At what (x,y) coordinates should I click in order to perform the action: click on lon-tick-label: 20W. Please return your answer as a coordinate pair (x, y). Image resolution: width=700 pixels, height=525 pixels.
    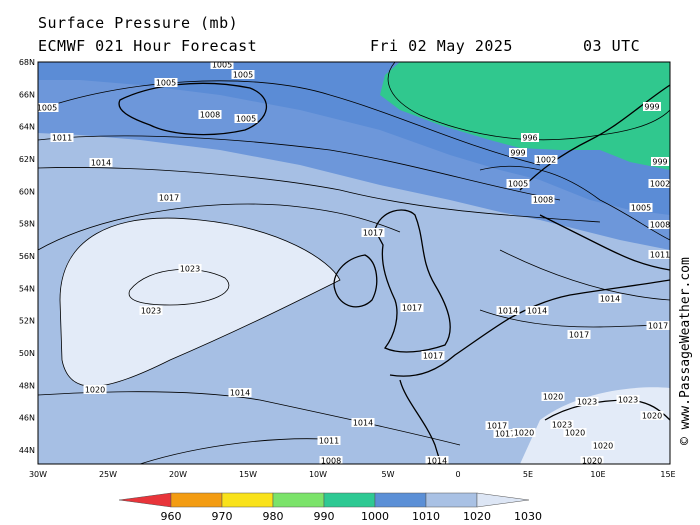
    Looking at the image, I should click on (178, 474).